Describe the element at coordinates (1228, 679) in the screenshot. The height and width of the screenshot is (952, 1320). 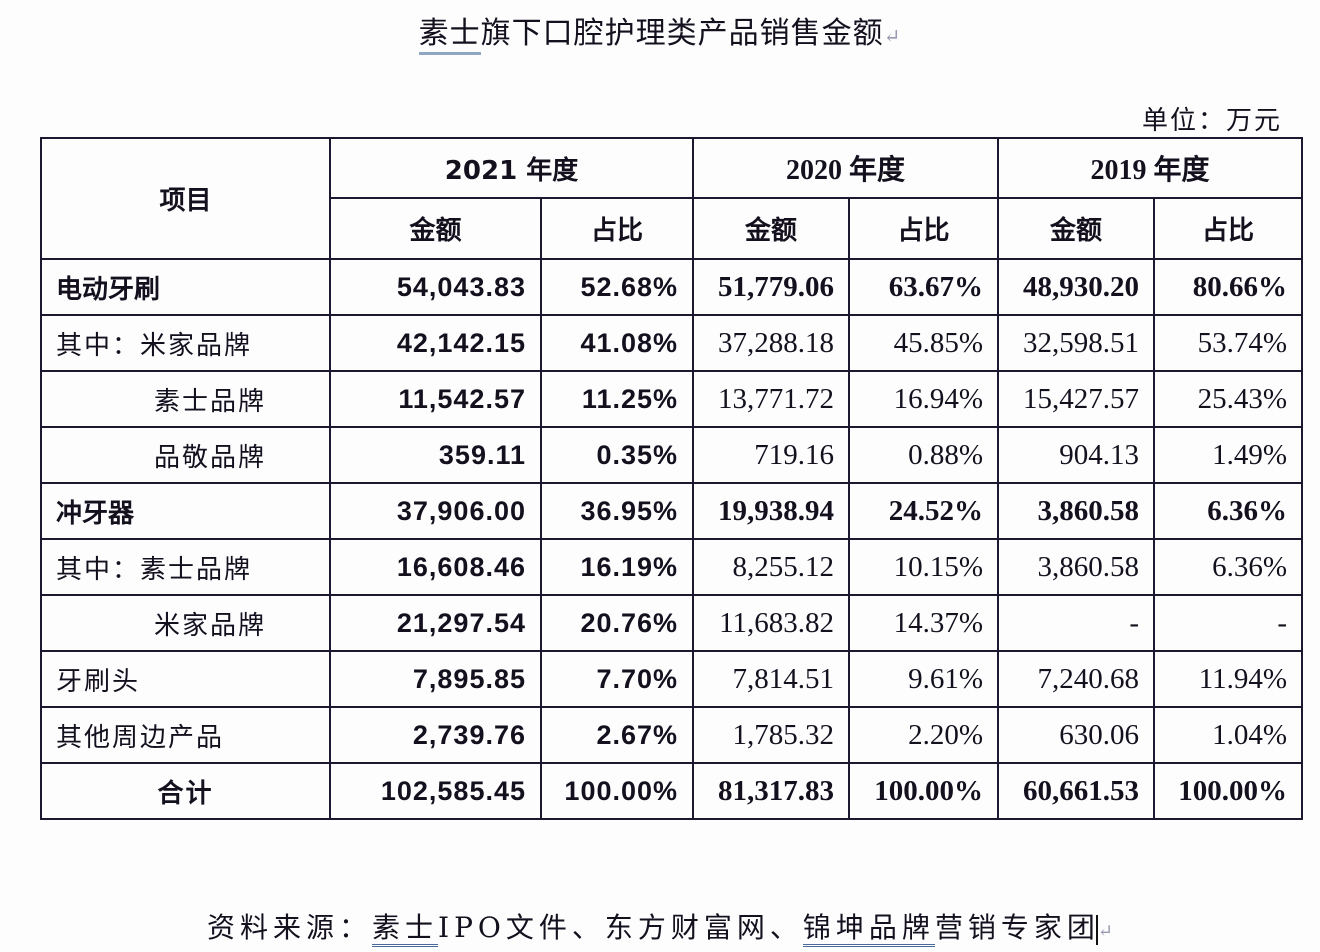
I see `share-2019: 11.94%` at that location.